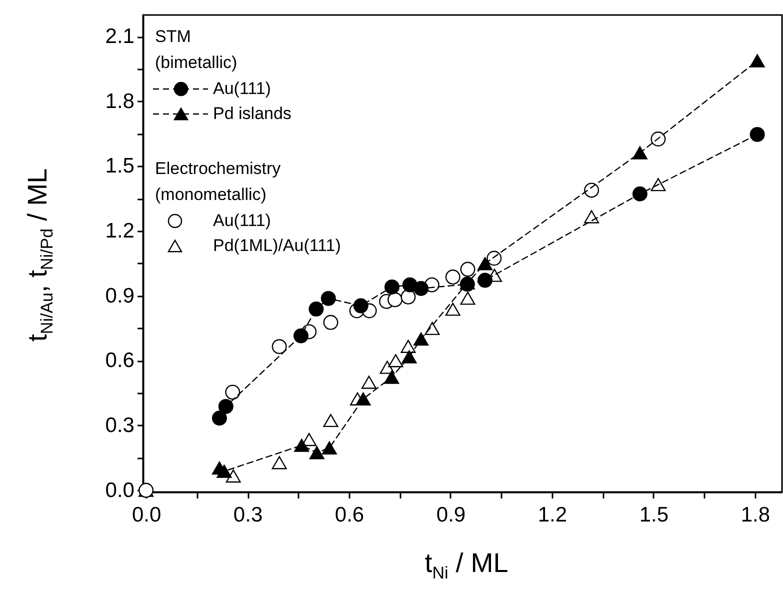 The width and height of the screenshot is (783, 592). Describe the element at coordinates (119, 166) in the screenshot. I see `y-tick-label: 1.5` at that location.